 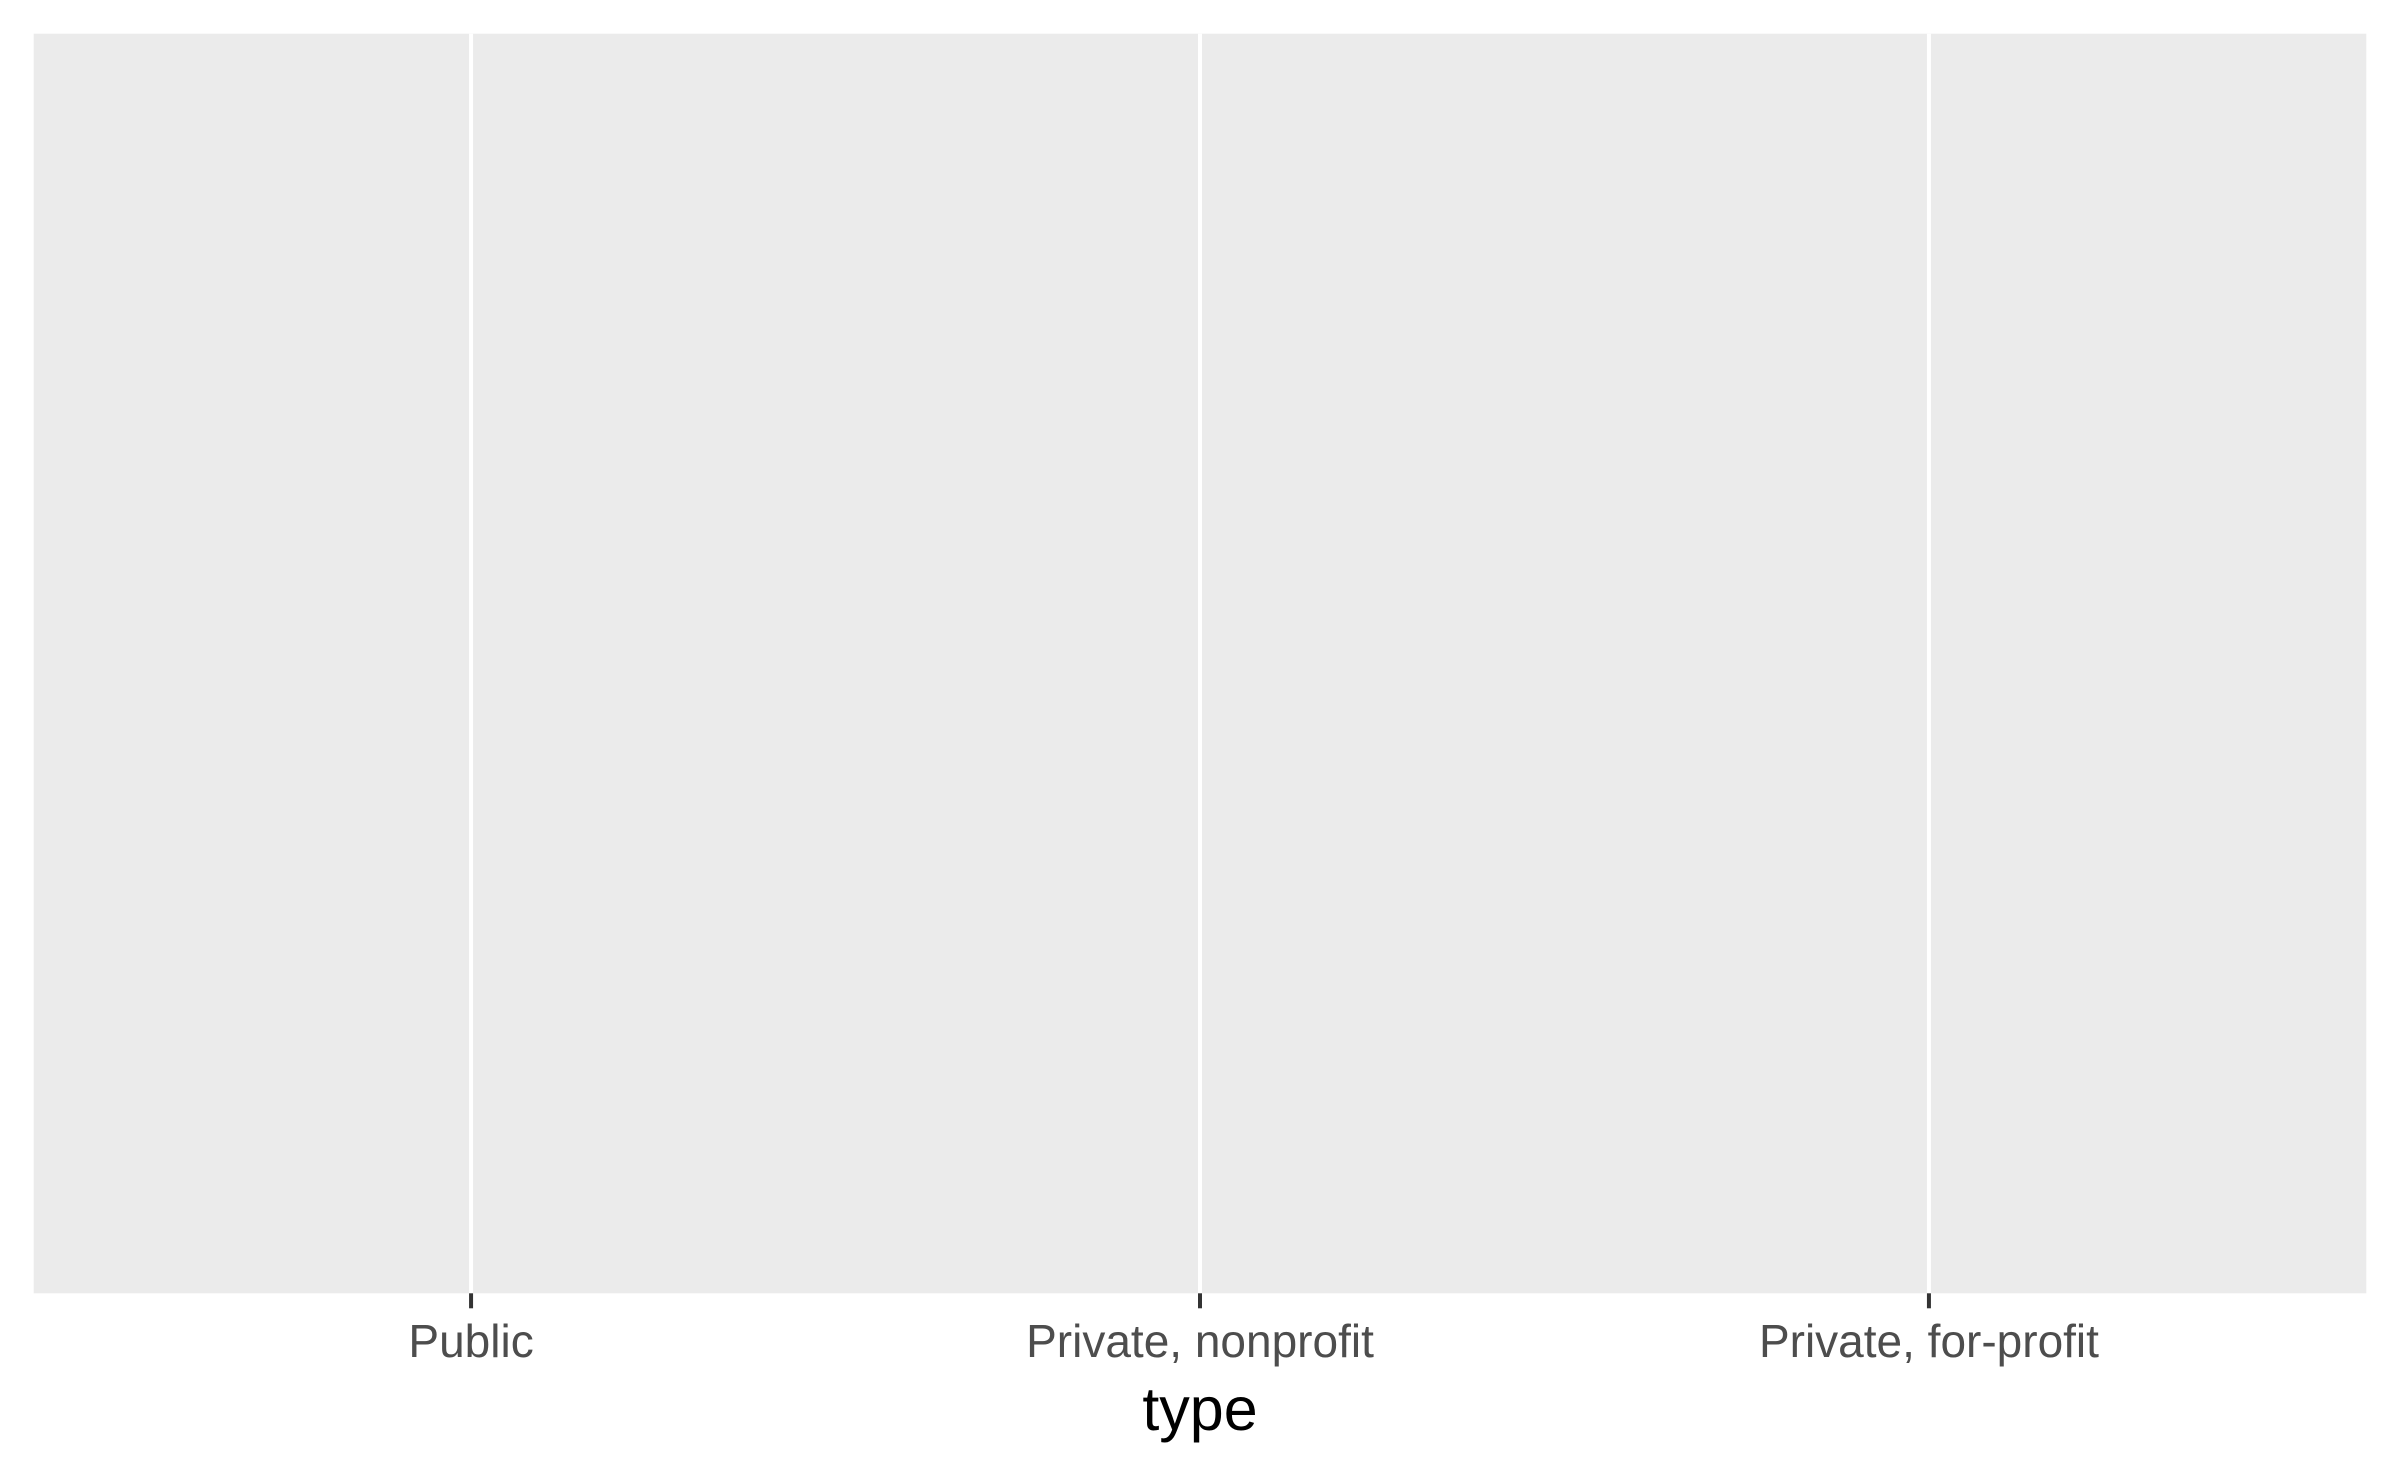 What do you see at coordinates (470, 1341) in the screenshot?
I see `x-tick-label: Public` at bounding box center [470, 1341].